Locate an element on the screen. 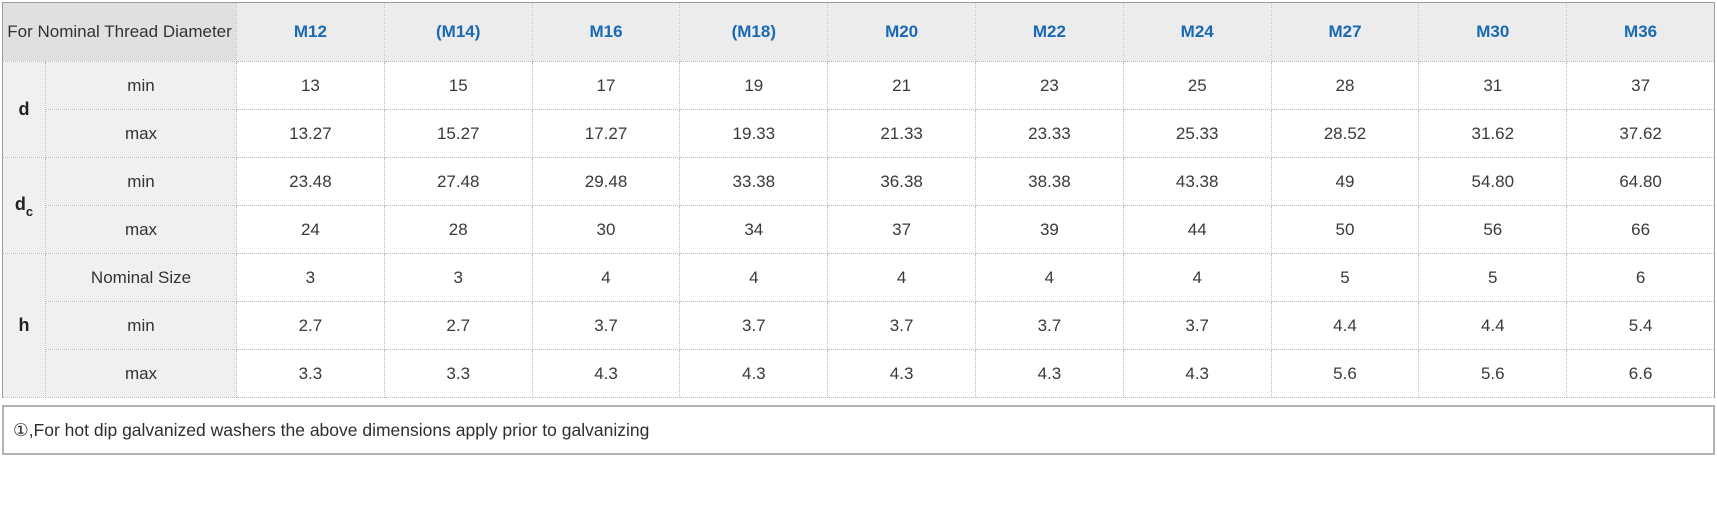  value-cell: 36.38 is located at coordinates (901, 181).